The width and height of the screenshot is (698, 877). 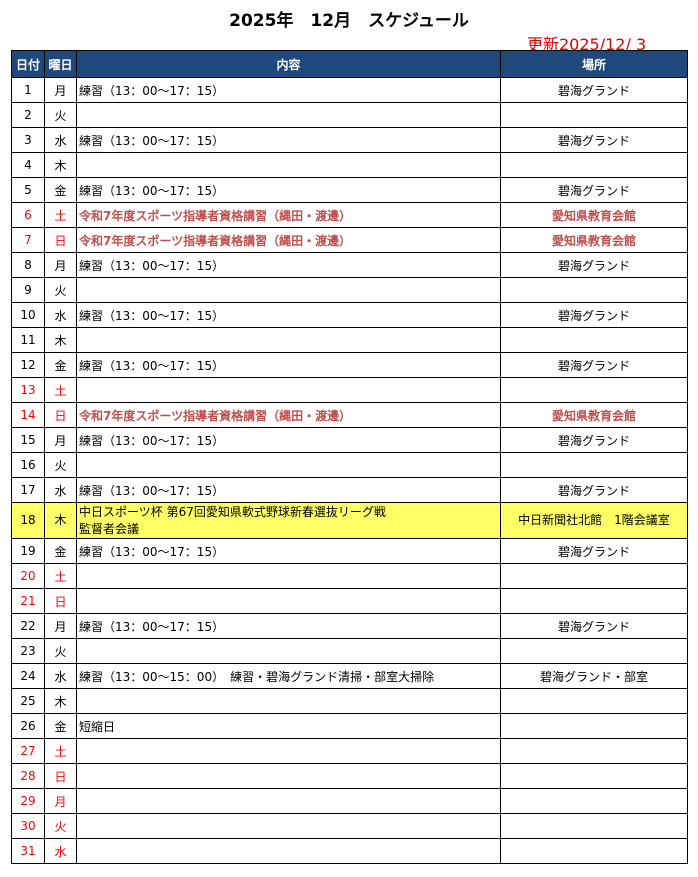 What do you see at coordinates (215, 215) in the screenshot?
I see `content-text: 令和7年度スポーツ指導者資格講習（縄田・渡邊）` at bounding box center [215, 215].